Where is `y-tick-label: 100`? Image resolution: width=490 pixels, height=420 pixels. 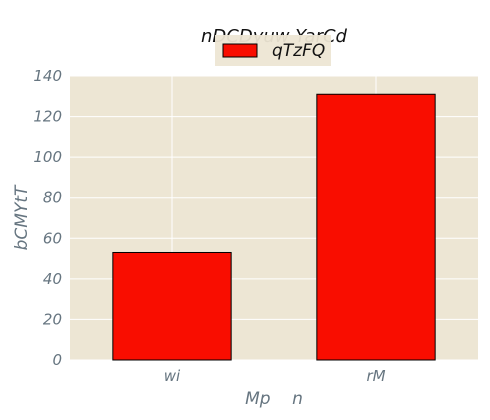 y-tick-label: 100 is located at coordinates (47, 157).